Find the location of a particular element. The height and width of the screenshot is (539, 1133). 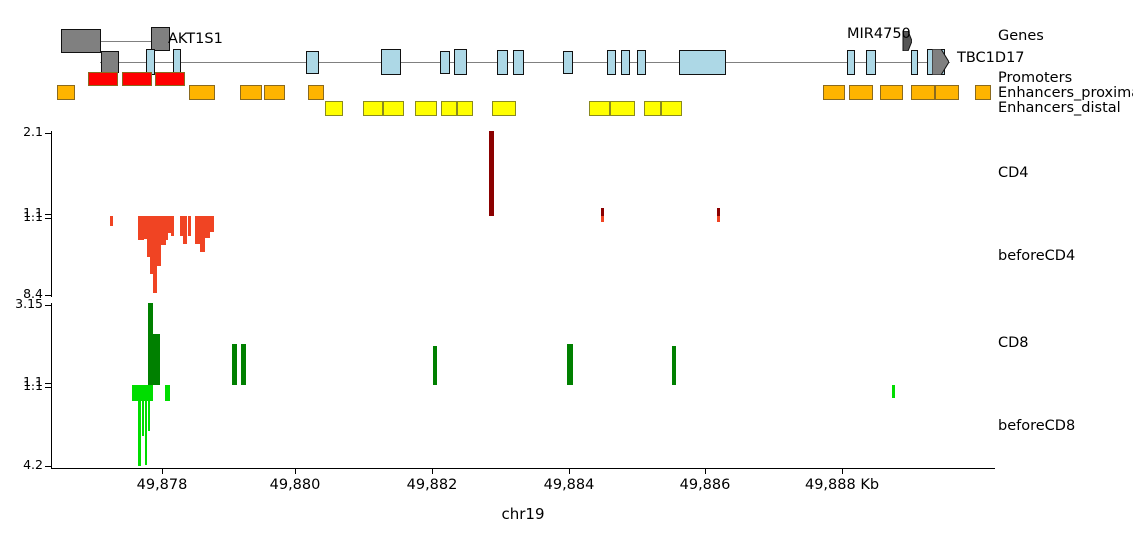

y-tick-label-beforeCD8-1: 4.2 is located at coordinates (33, 464).